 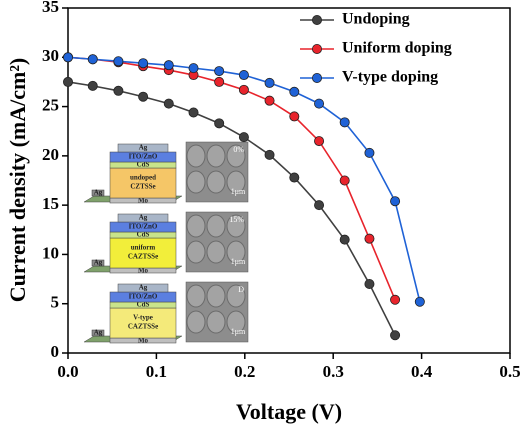 I want to click on y-axis-label: Current density (mA/cm²), so click(x=17, y=180).